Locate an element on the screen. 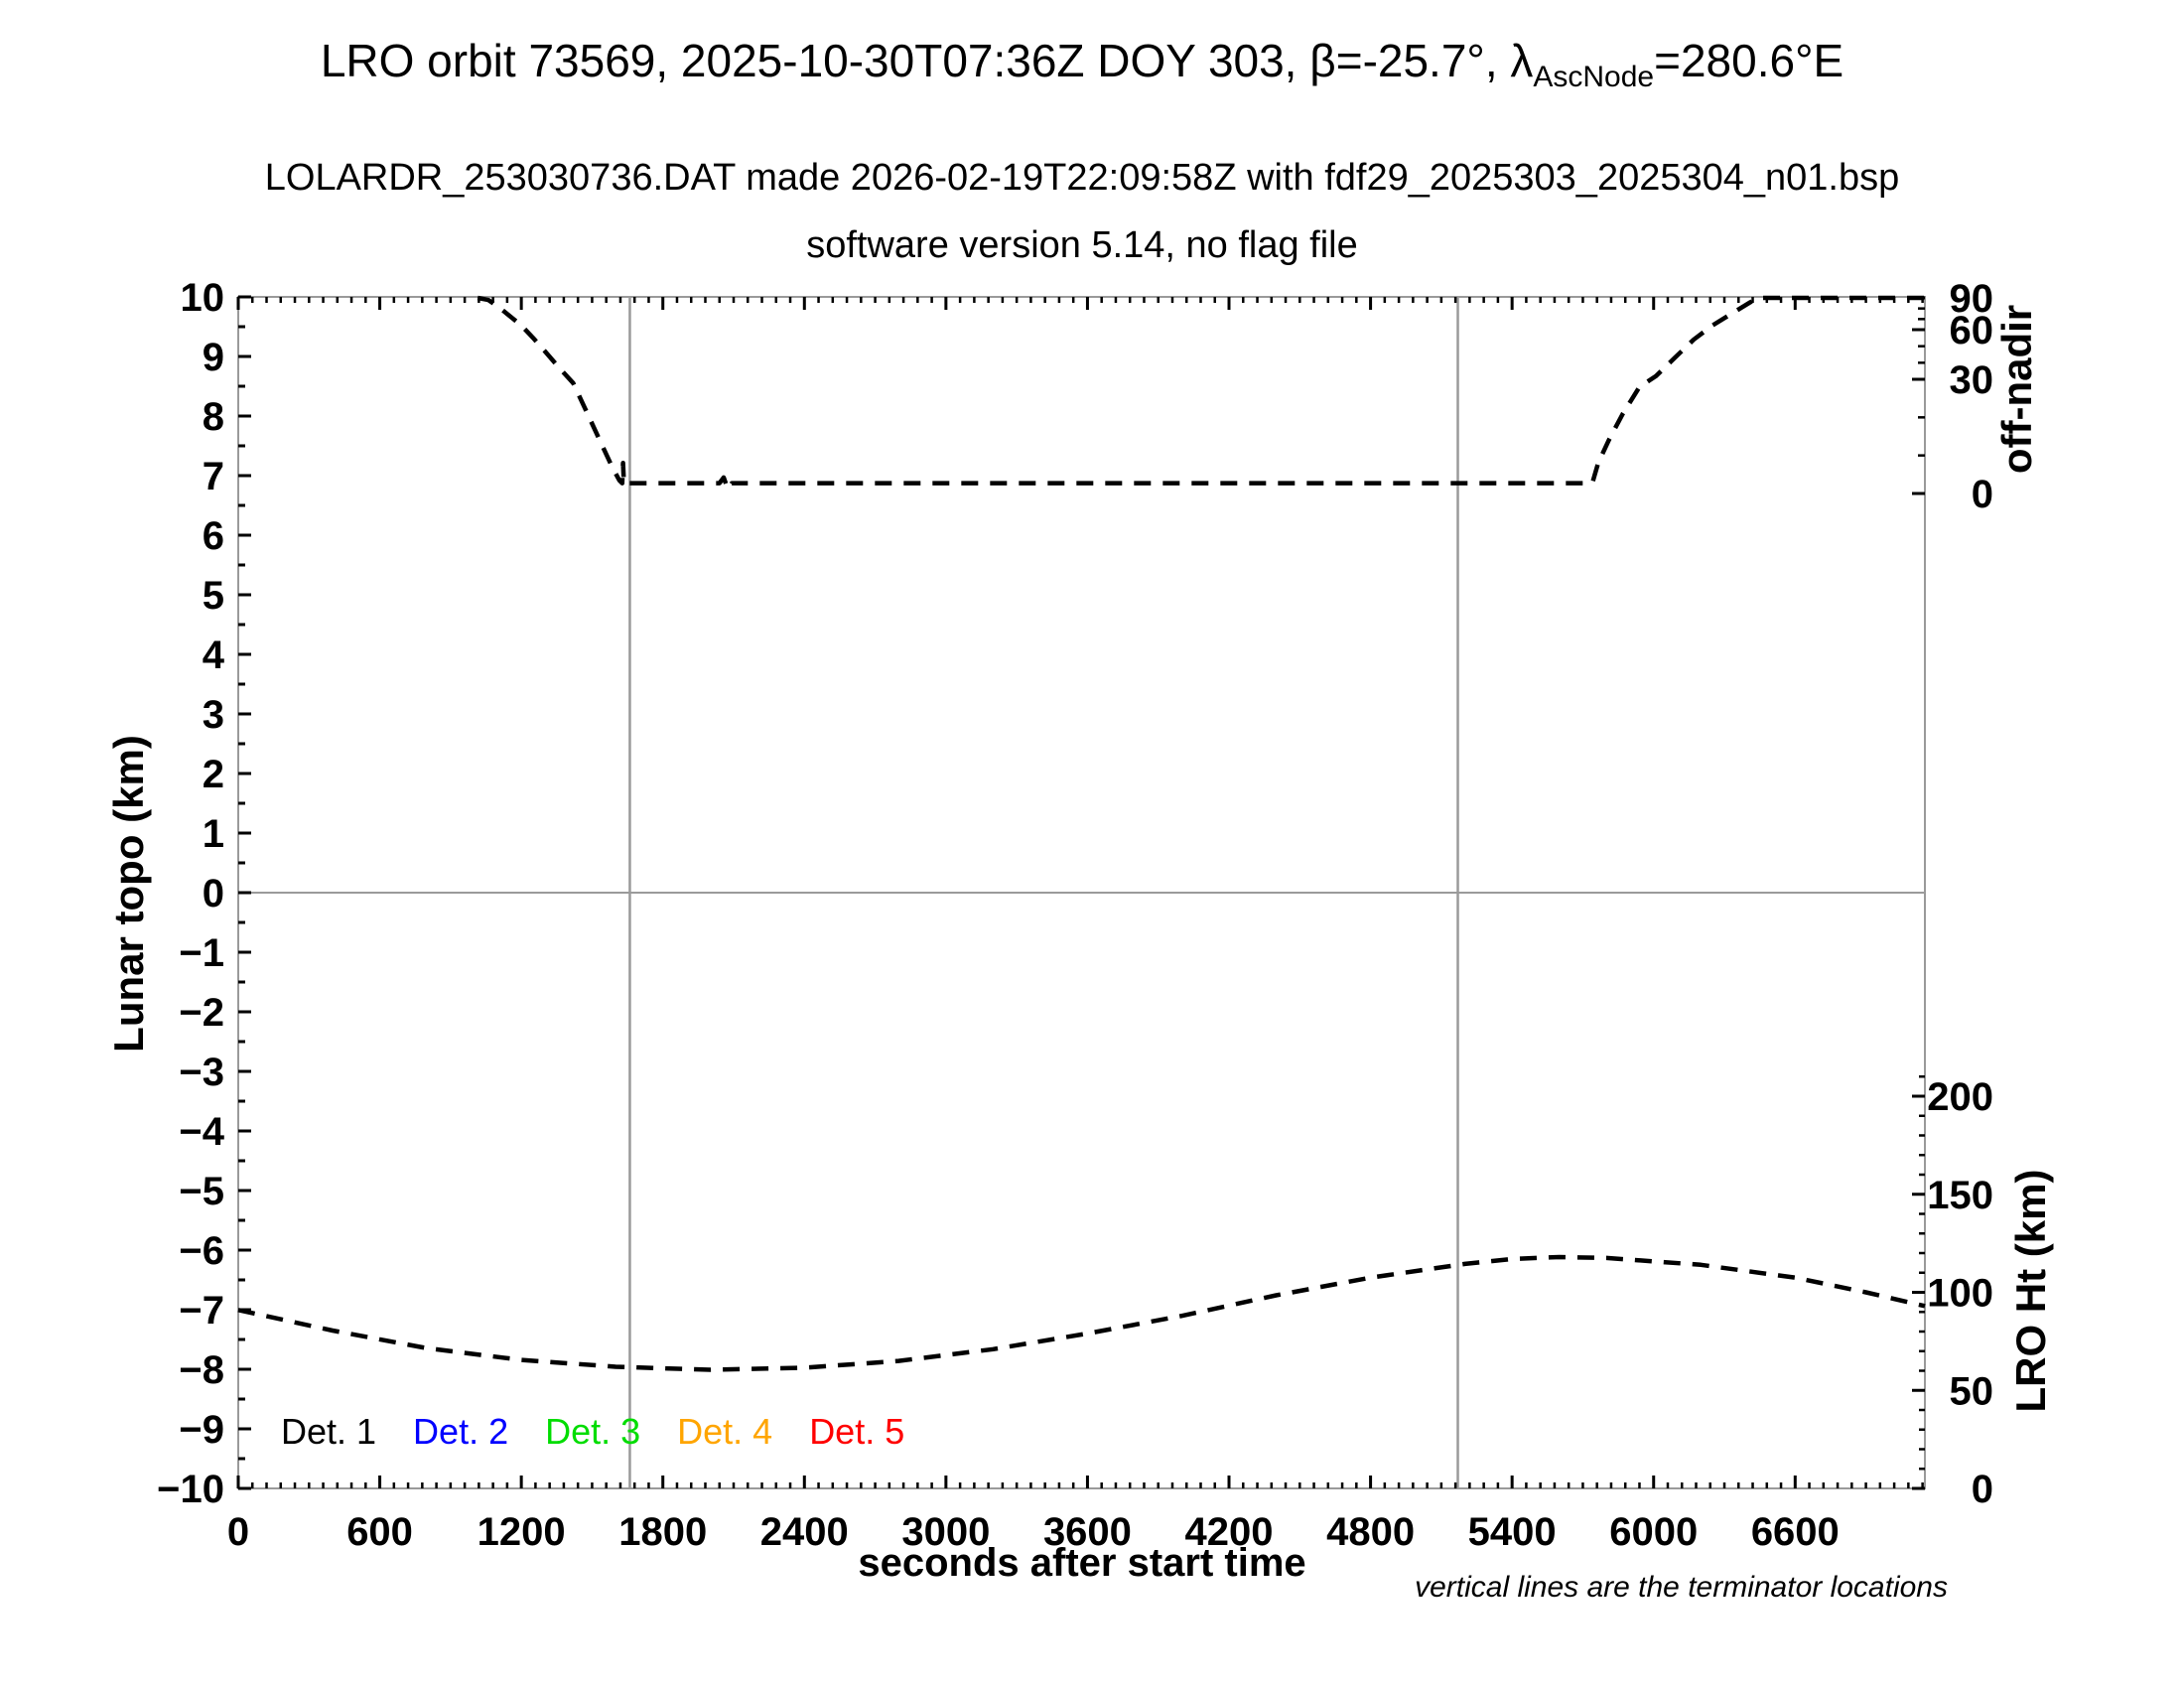 This screenshot has height=1688, width=2184. y-left-tick-label: −1 is located at coordinates (201, 953).